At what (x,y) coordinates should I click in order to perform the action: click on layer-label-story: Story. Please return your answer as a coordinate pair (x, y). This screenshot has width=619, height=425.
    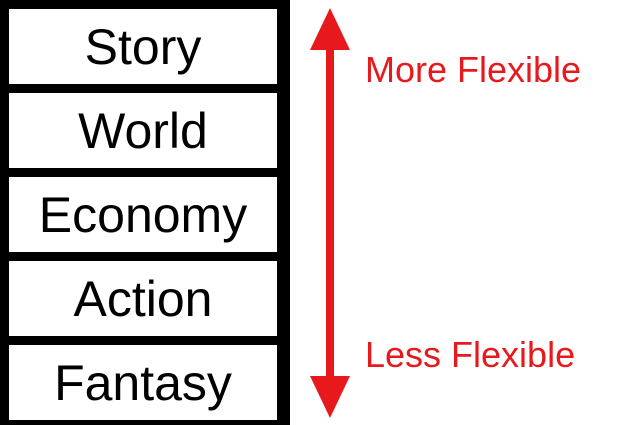
    Looking at the image, I should click on (143, 46).